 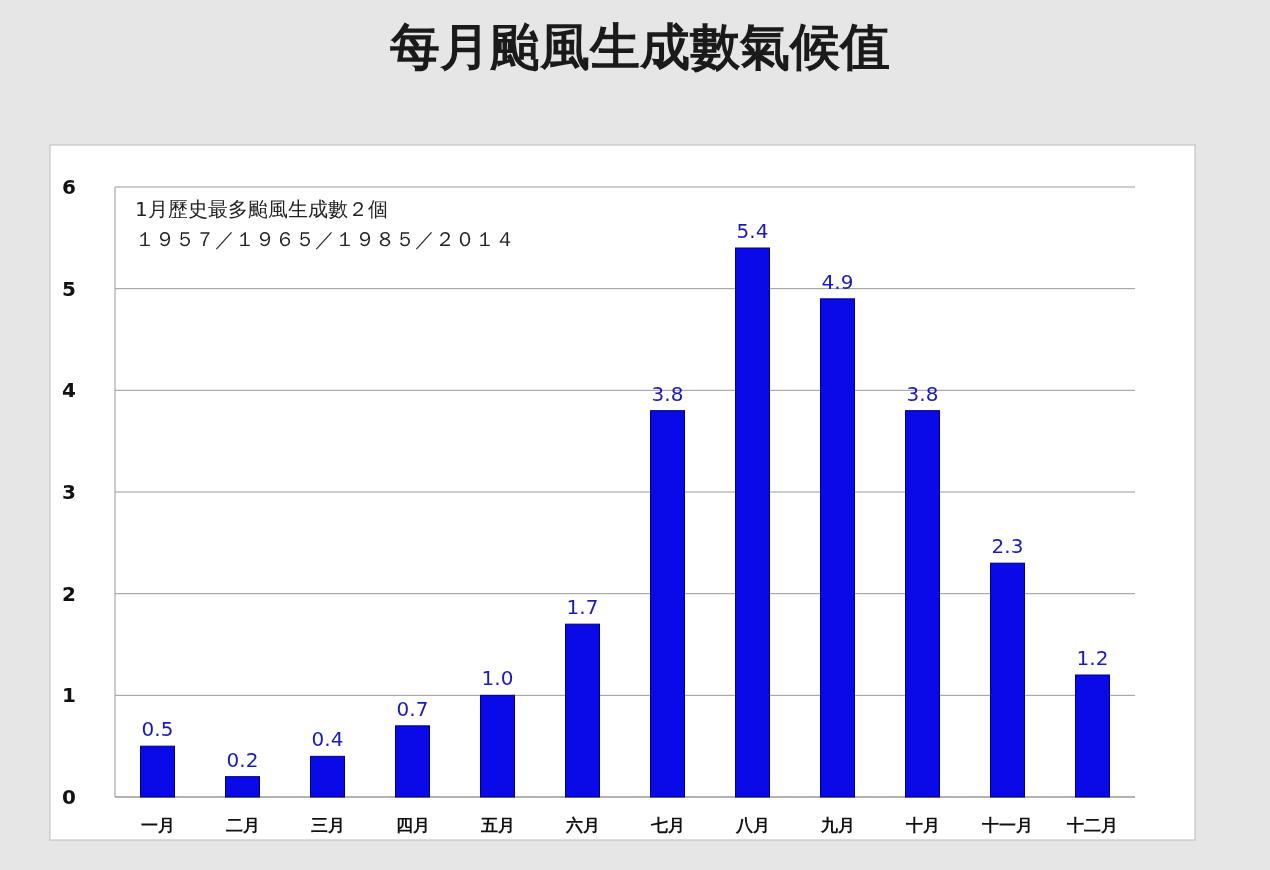 I want to click on x-tick-label: 一月, so click(x=157, y=825).